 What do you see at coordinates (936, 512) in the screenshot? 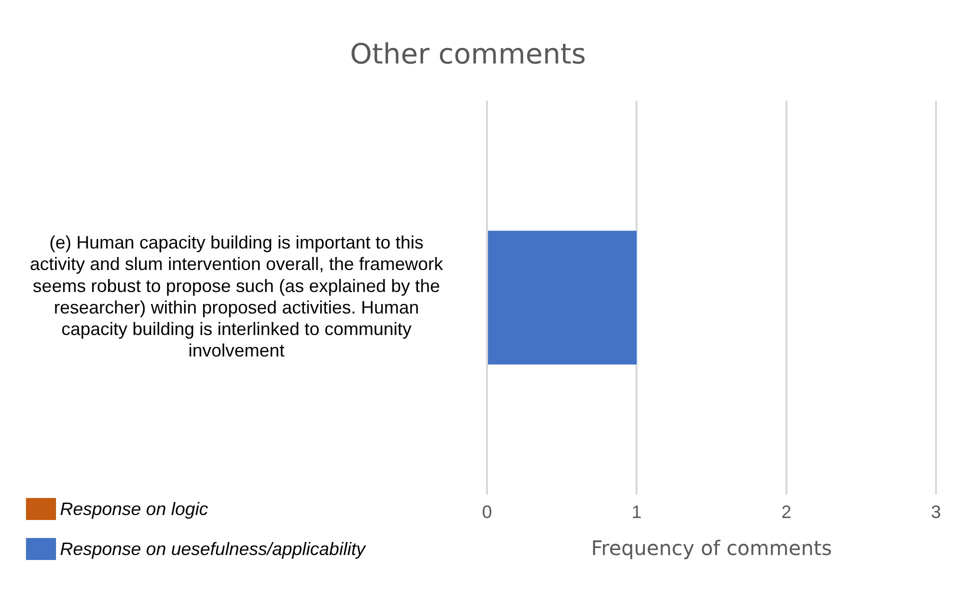
I see `x-tick-label: 3` at bounding box center [936, 512].